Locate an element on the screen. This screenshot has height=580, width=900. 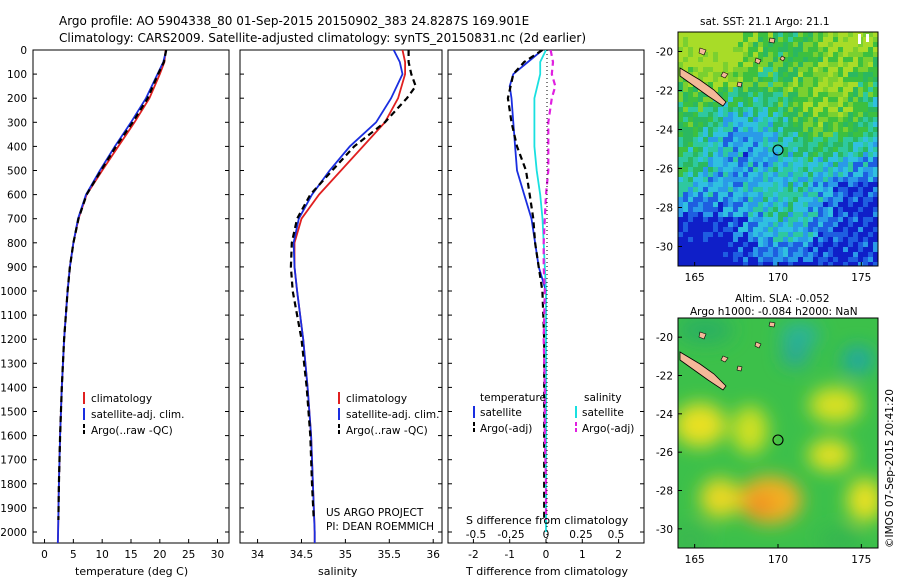
legend-sal-title: salinity is located at coordinates (603, 398).